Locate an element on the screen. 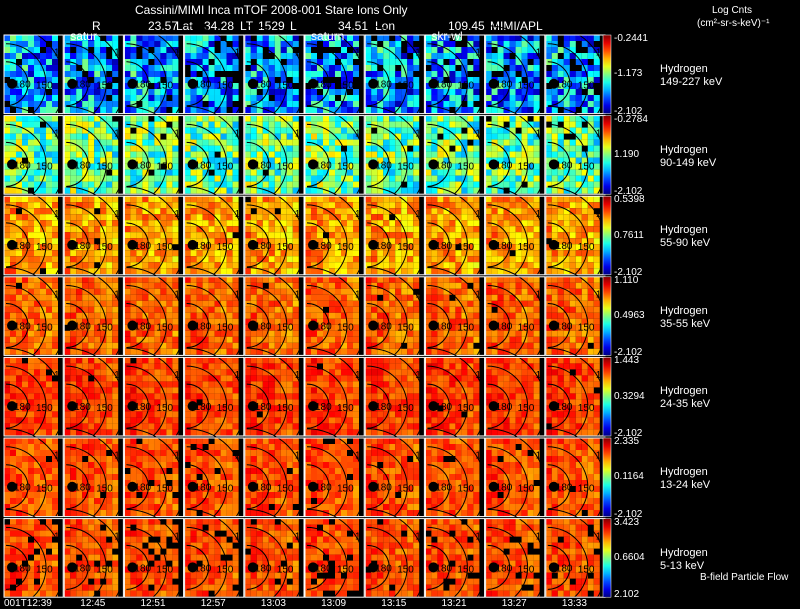 The image size is (800, 609). planet-marker is located at coordinates (433, 244).